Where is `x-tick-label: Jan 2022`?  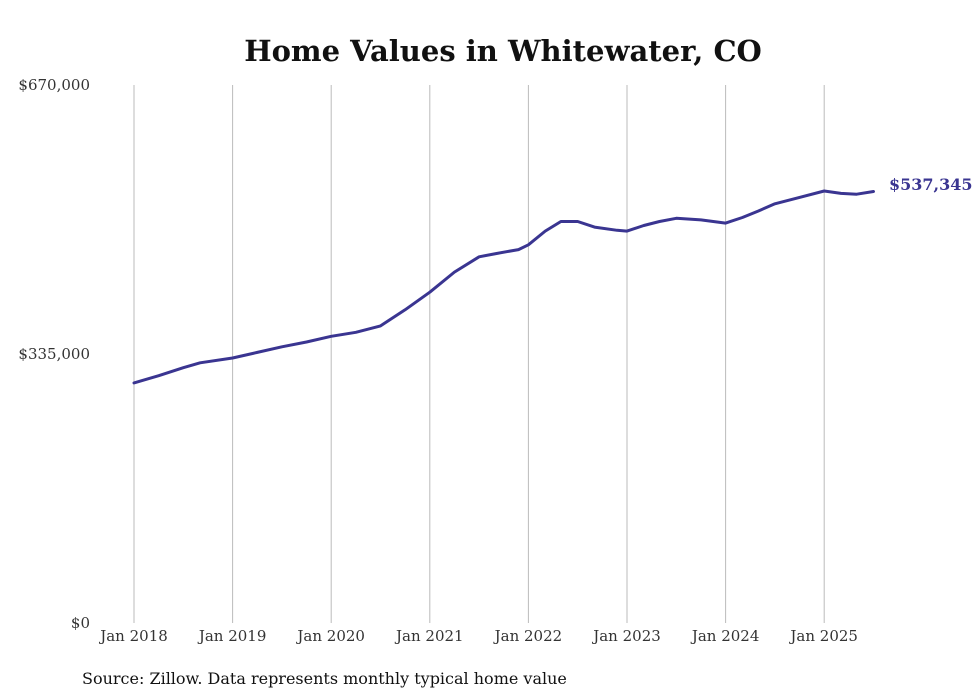 x-tick-label: Jan 2022 is located at coordinates (528, 636).